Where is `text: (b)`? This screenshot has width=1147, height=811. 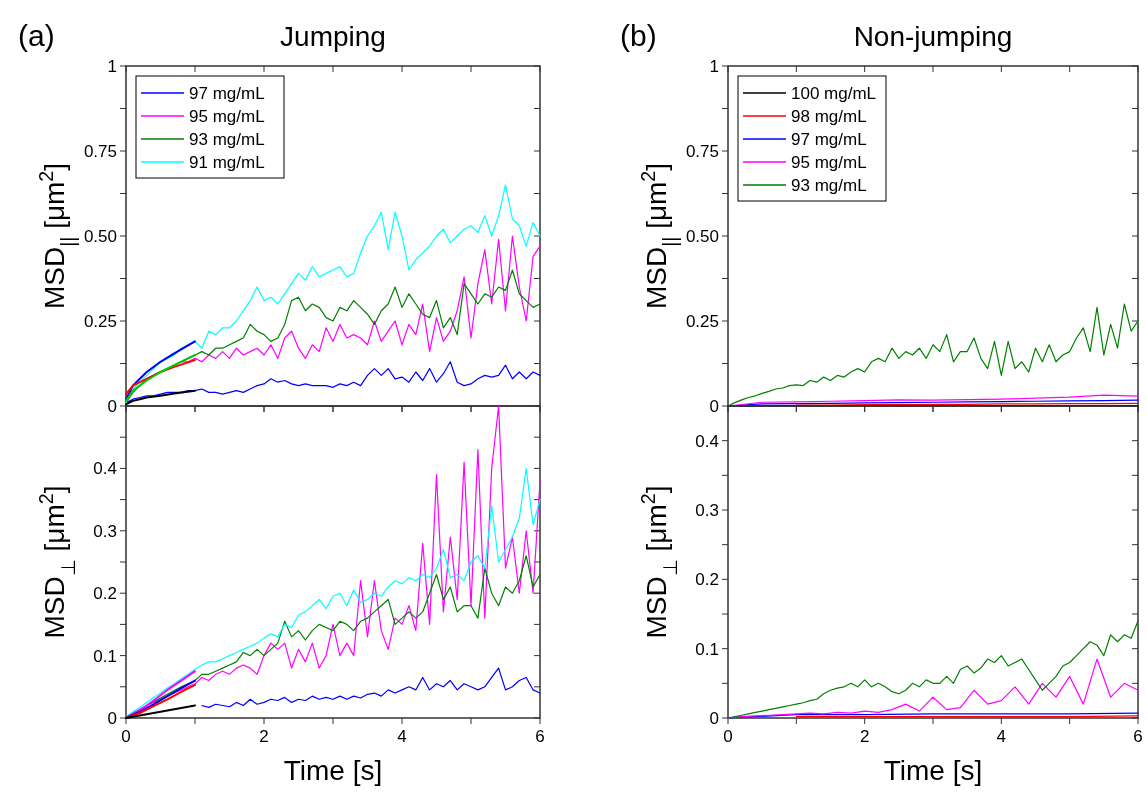
text: (b) is located at coordinates (638, 35).